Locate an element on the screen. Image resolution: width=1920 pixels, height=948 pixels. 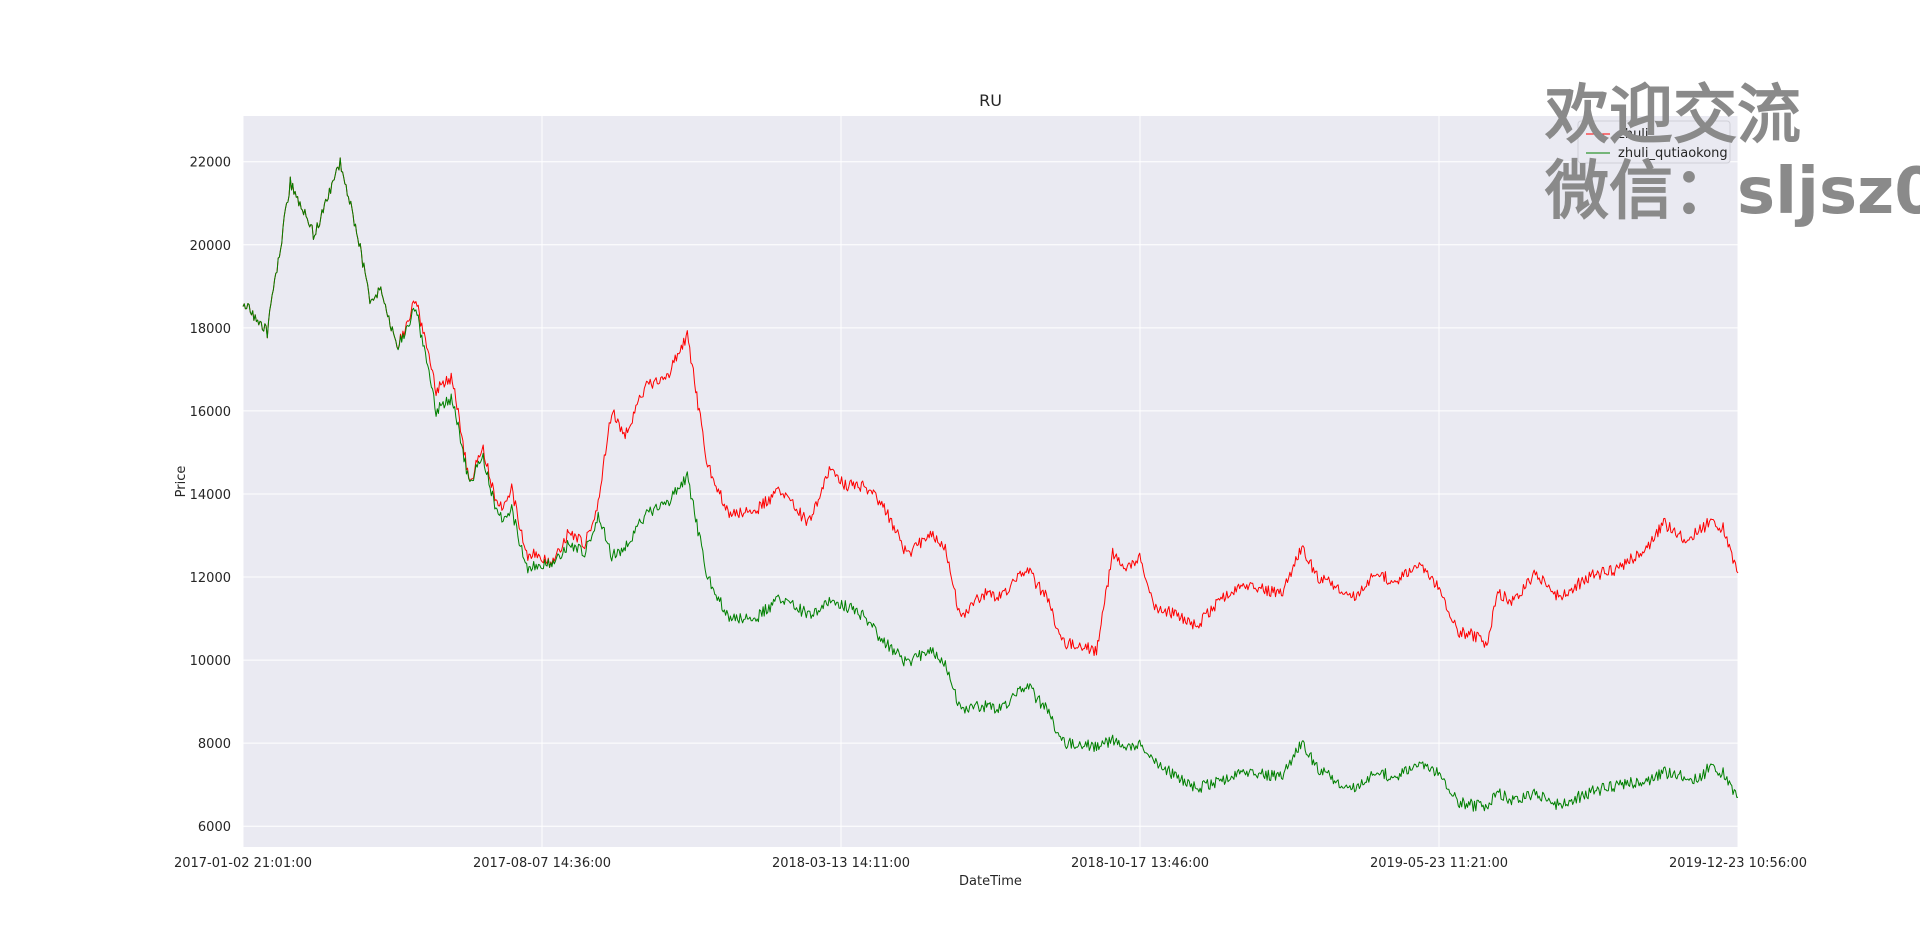
legend-box is located at coordinates (1654, 142).